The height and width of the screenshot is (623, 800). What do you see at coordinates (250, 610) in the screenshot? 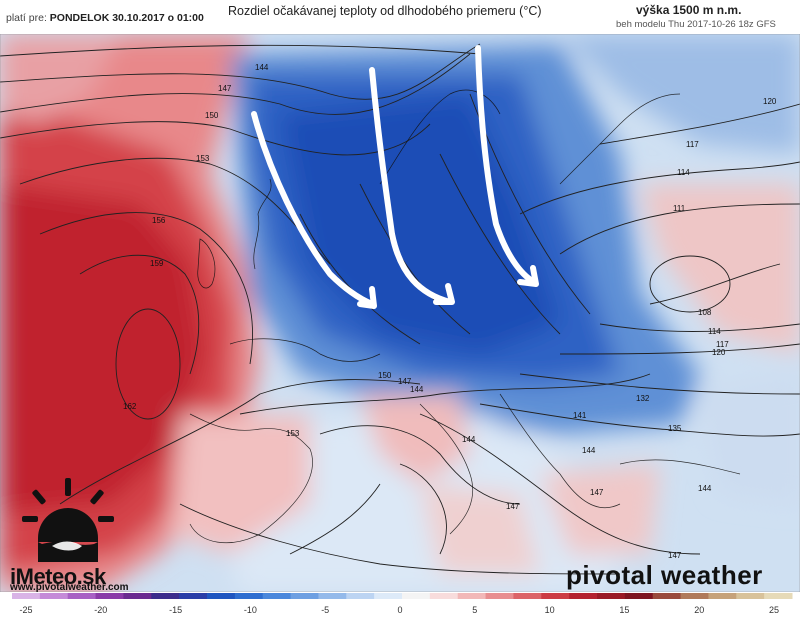
I see `scale-tick-label: -10` at bounding box center [250, 610].